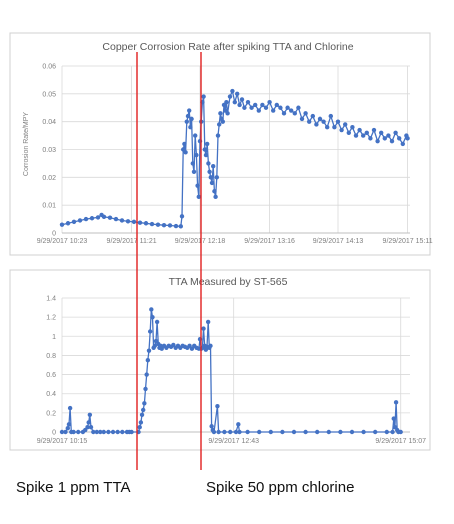  I want to click on c2-x-tick-label: 9/29/2017 10:15, so click(62, 441).